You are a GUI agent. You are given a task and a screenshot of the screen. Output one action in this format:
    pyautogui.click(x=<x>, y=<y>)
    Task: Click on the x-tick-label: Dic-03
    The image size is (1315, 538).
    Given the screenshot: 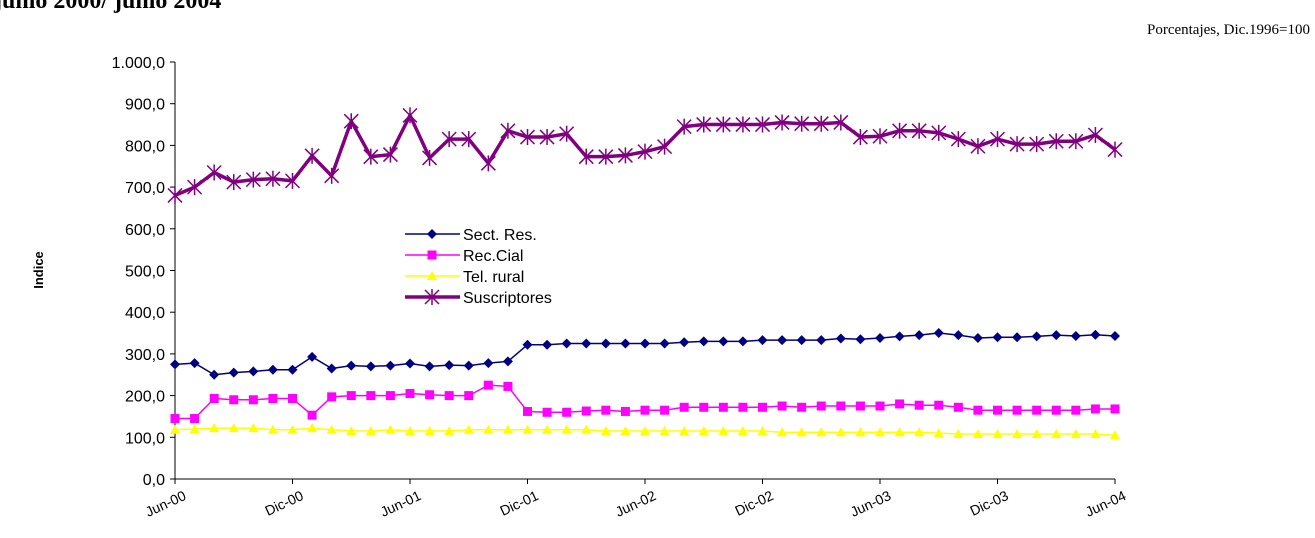 What is the action you would take?
    pyautogui.click(x=989, y=503)
    